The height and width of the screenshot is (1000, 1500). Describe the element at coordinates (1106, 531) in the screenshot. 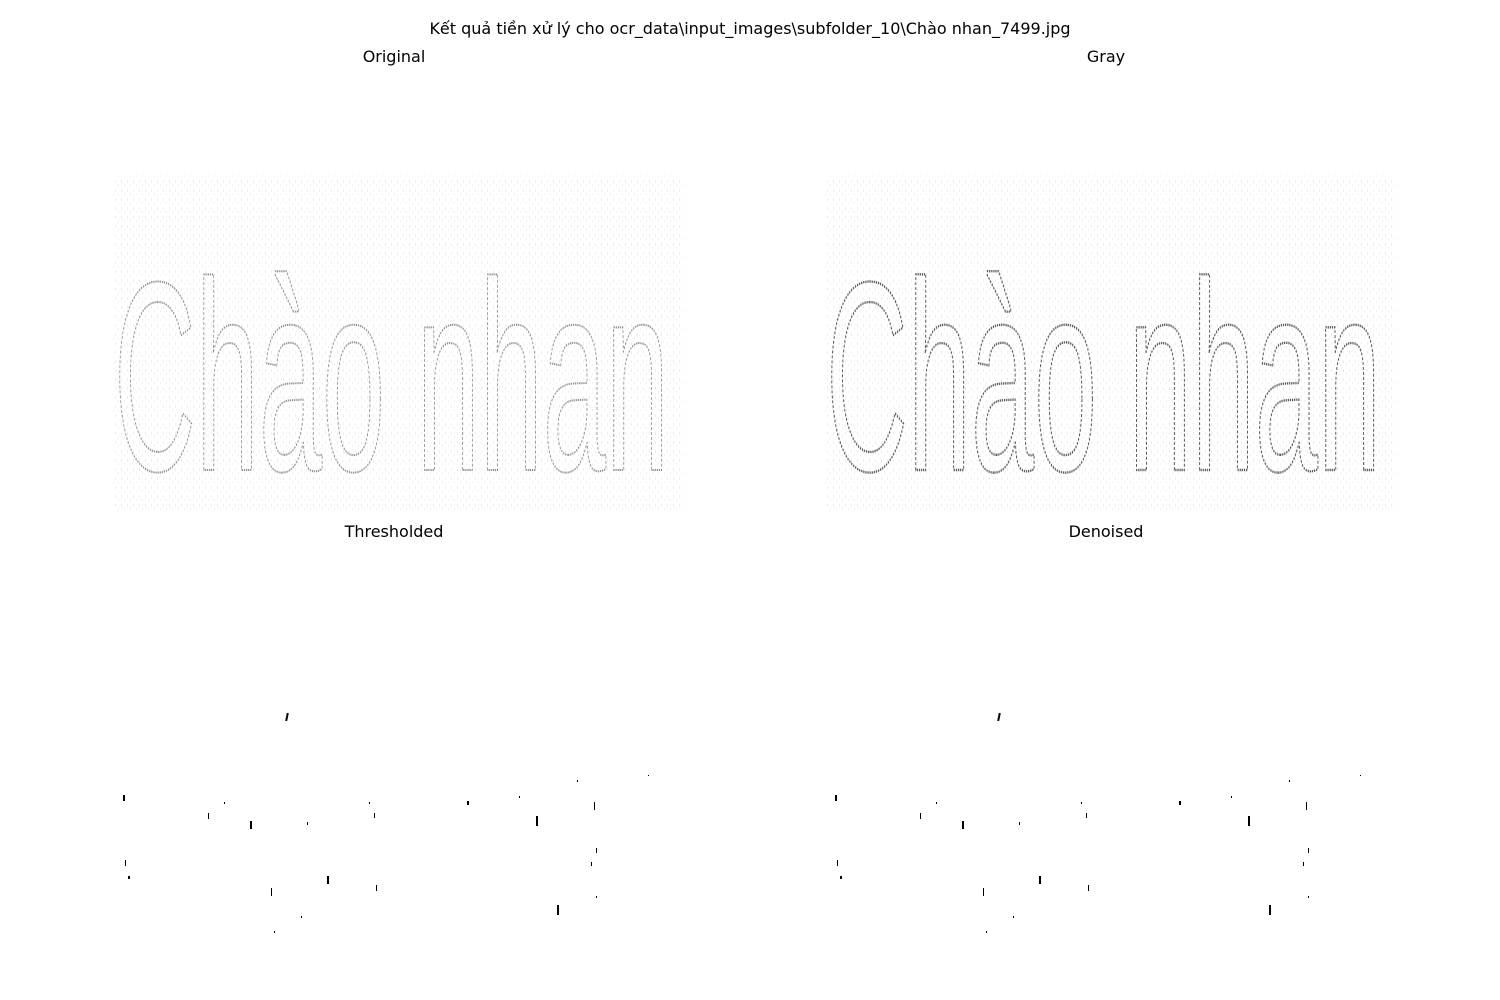

I see `panel-title-denoised: Denoised` at that location.